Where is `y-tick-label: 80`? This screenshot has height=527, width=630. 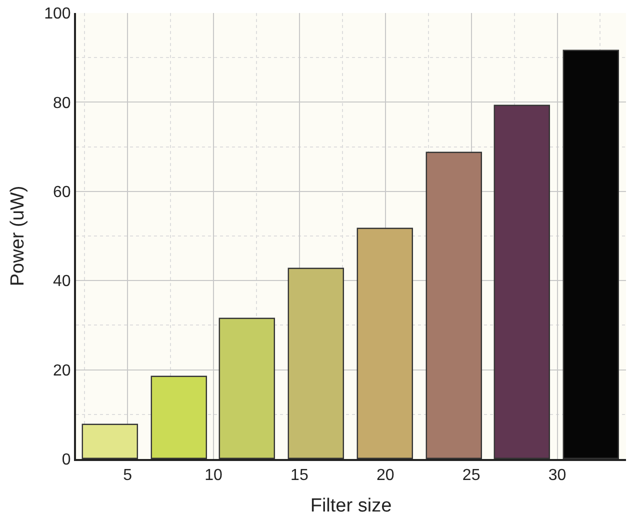 y-tick-label: 80 is located at coordinates (62, 103).